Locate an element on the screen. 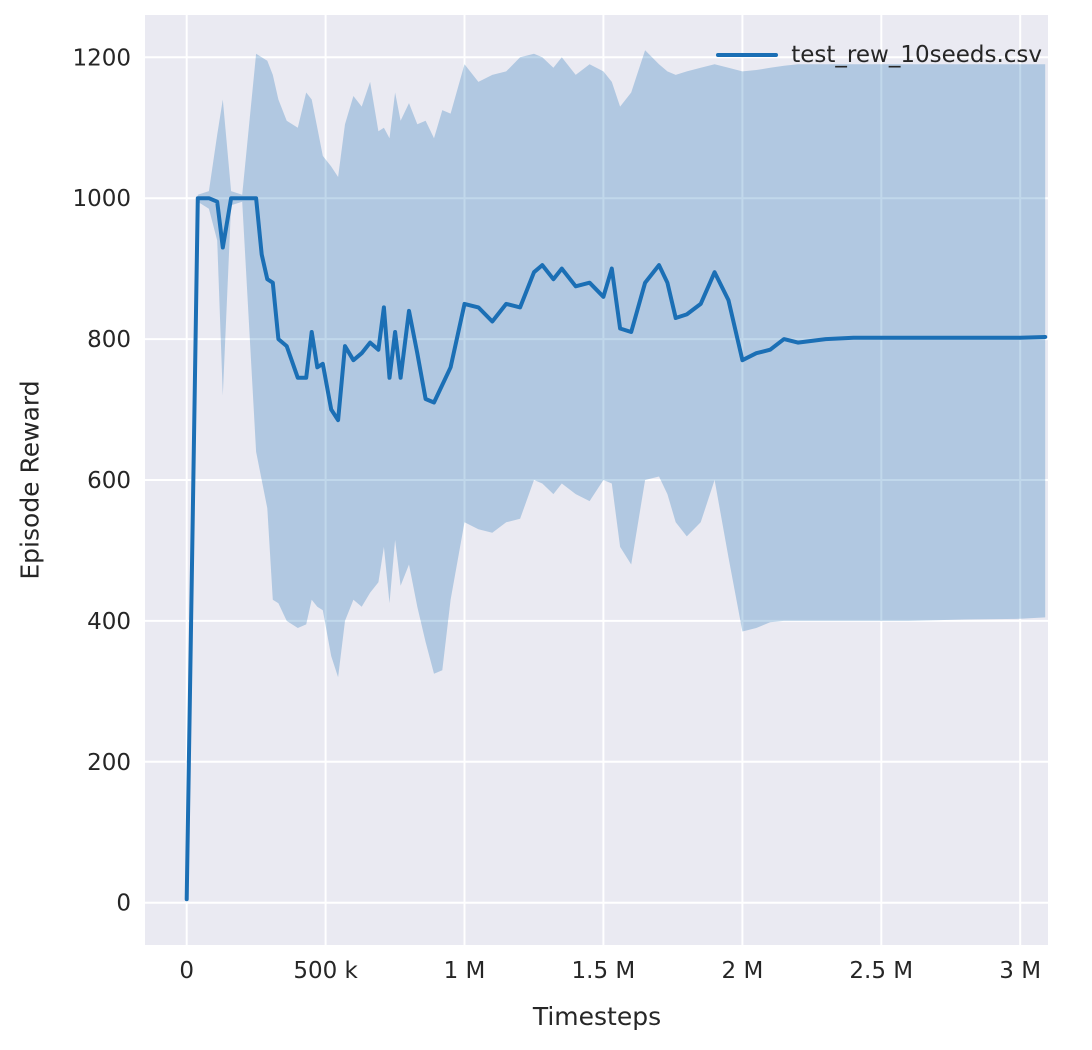 The image size is (1092, 1050). legend: test_rew_10seeds.csv is located at coordinates (879, 55).